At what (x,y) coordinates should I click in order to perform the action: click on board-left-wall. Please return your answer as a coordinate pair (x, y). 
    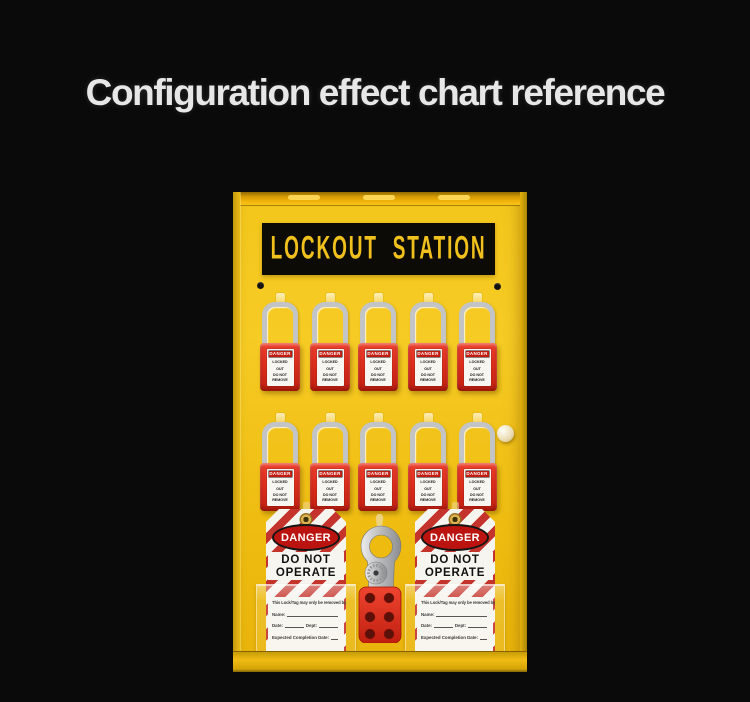
    Looking at the image, I should click on (236, 432).